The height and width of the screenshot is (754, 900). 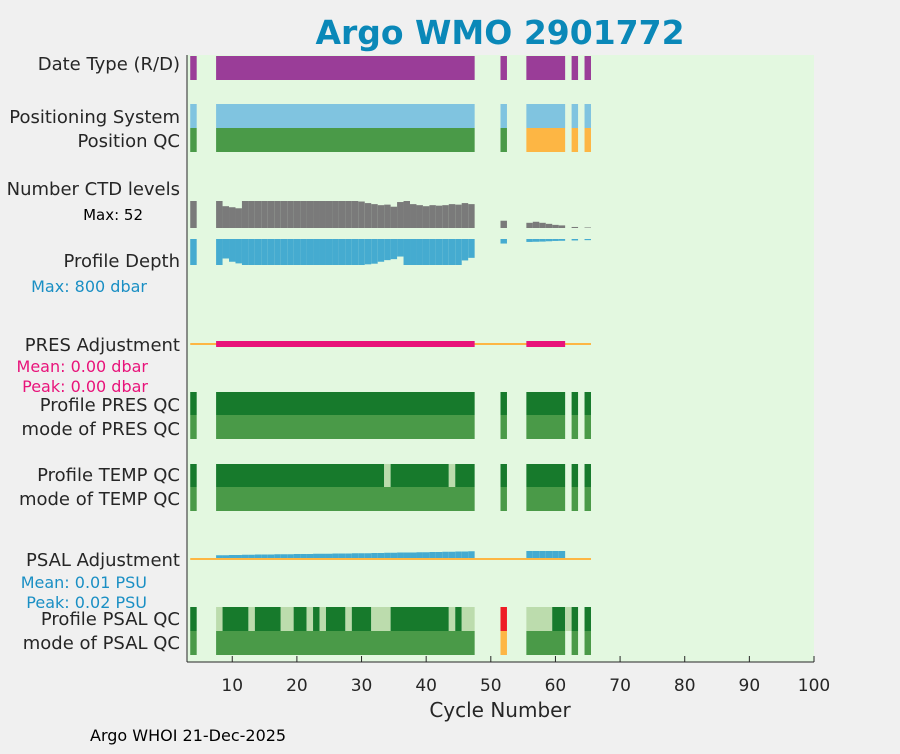 I want to click on label-positioning-system: Positioning System, so click(x=94, y=117).